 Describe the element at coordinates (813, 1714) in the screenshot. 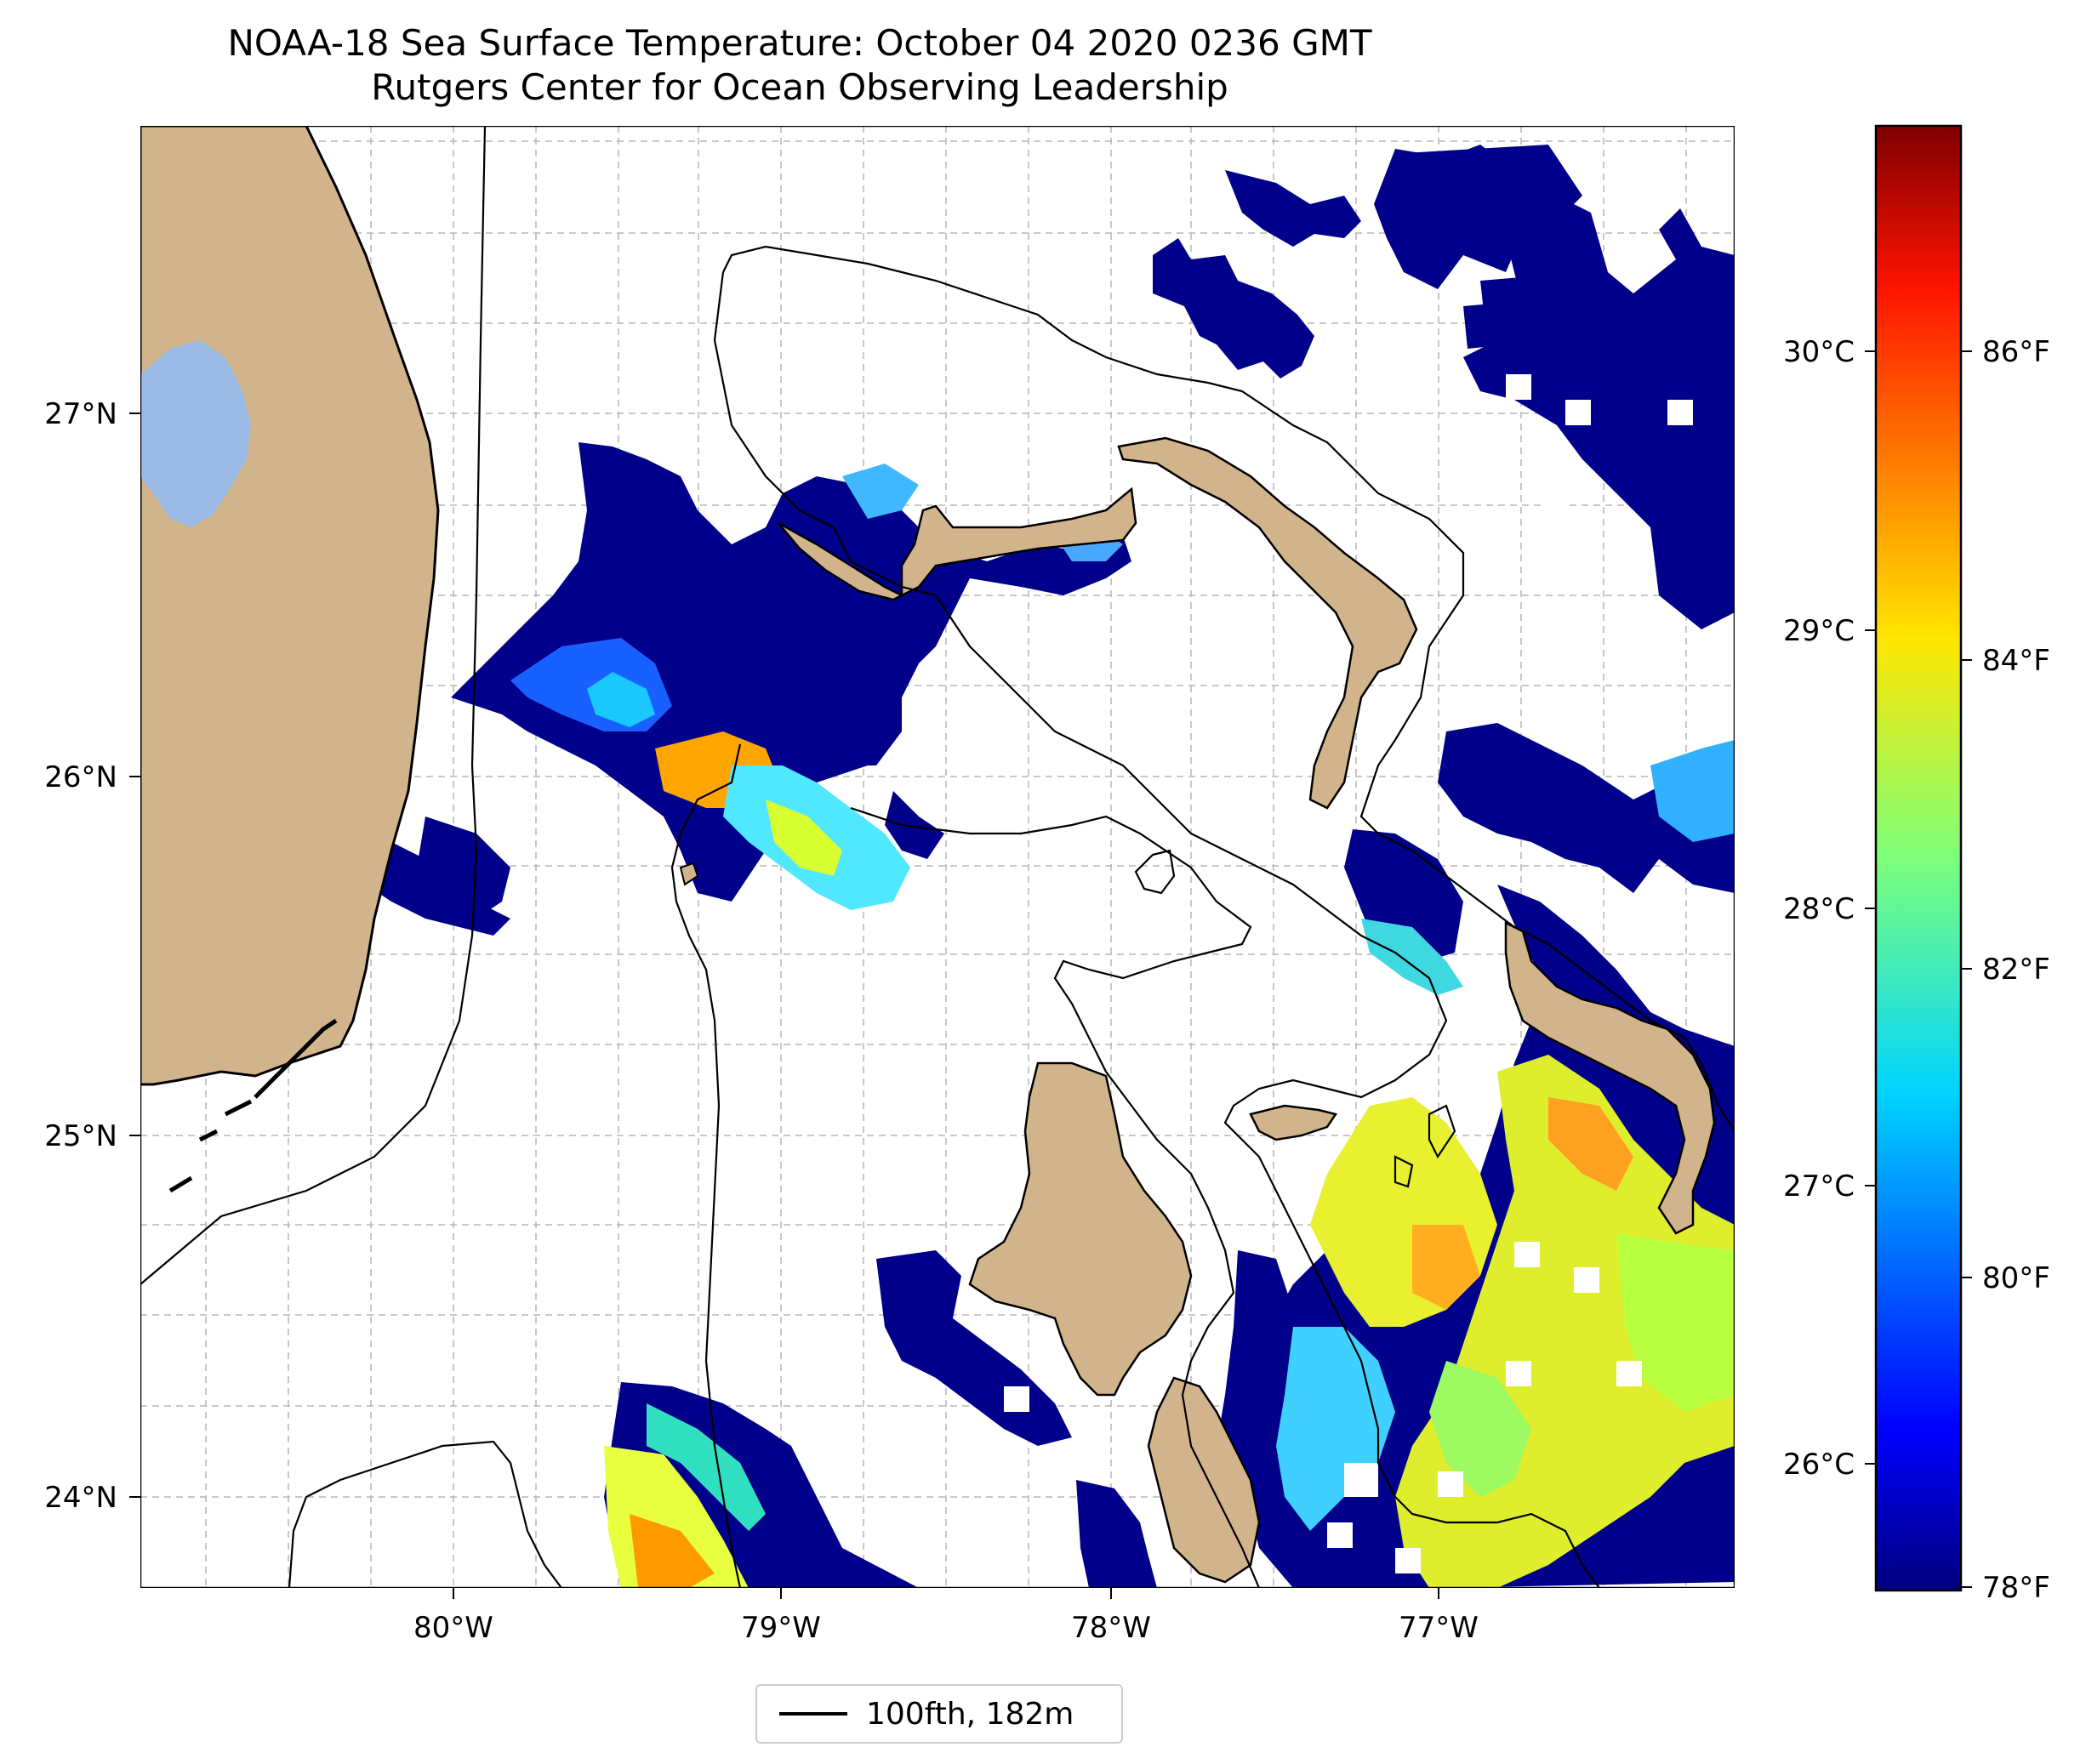

I see `legend-line-swatch` at that location.